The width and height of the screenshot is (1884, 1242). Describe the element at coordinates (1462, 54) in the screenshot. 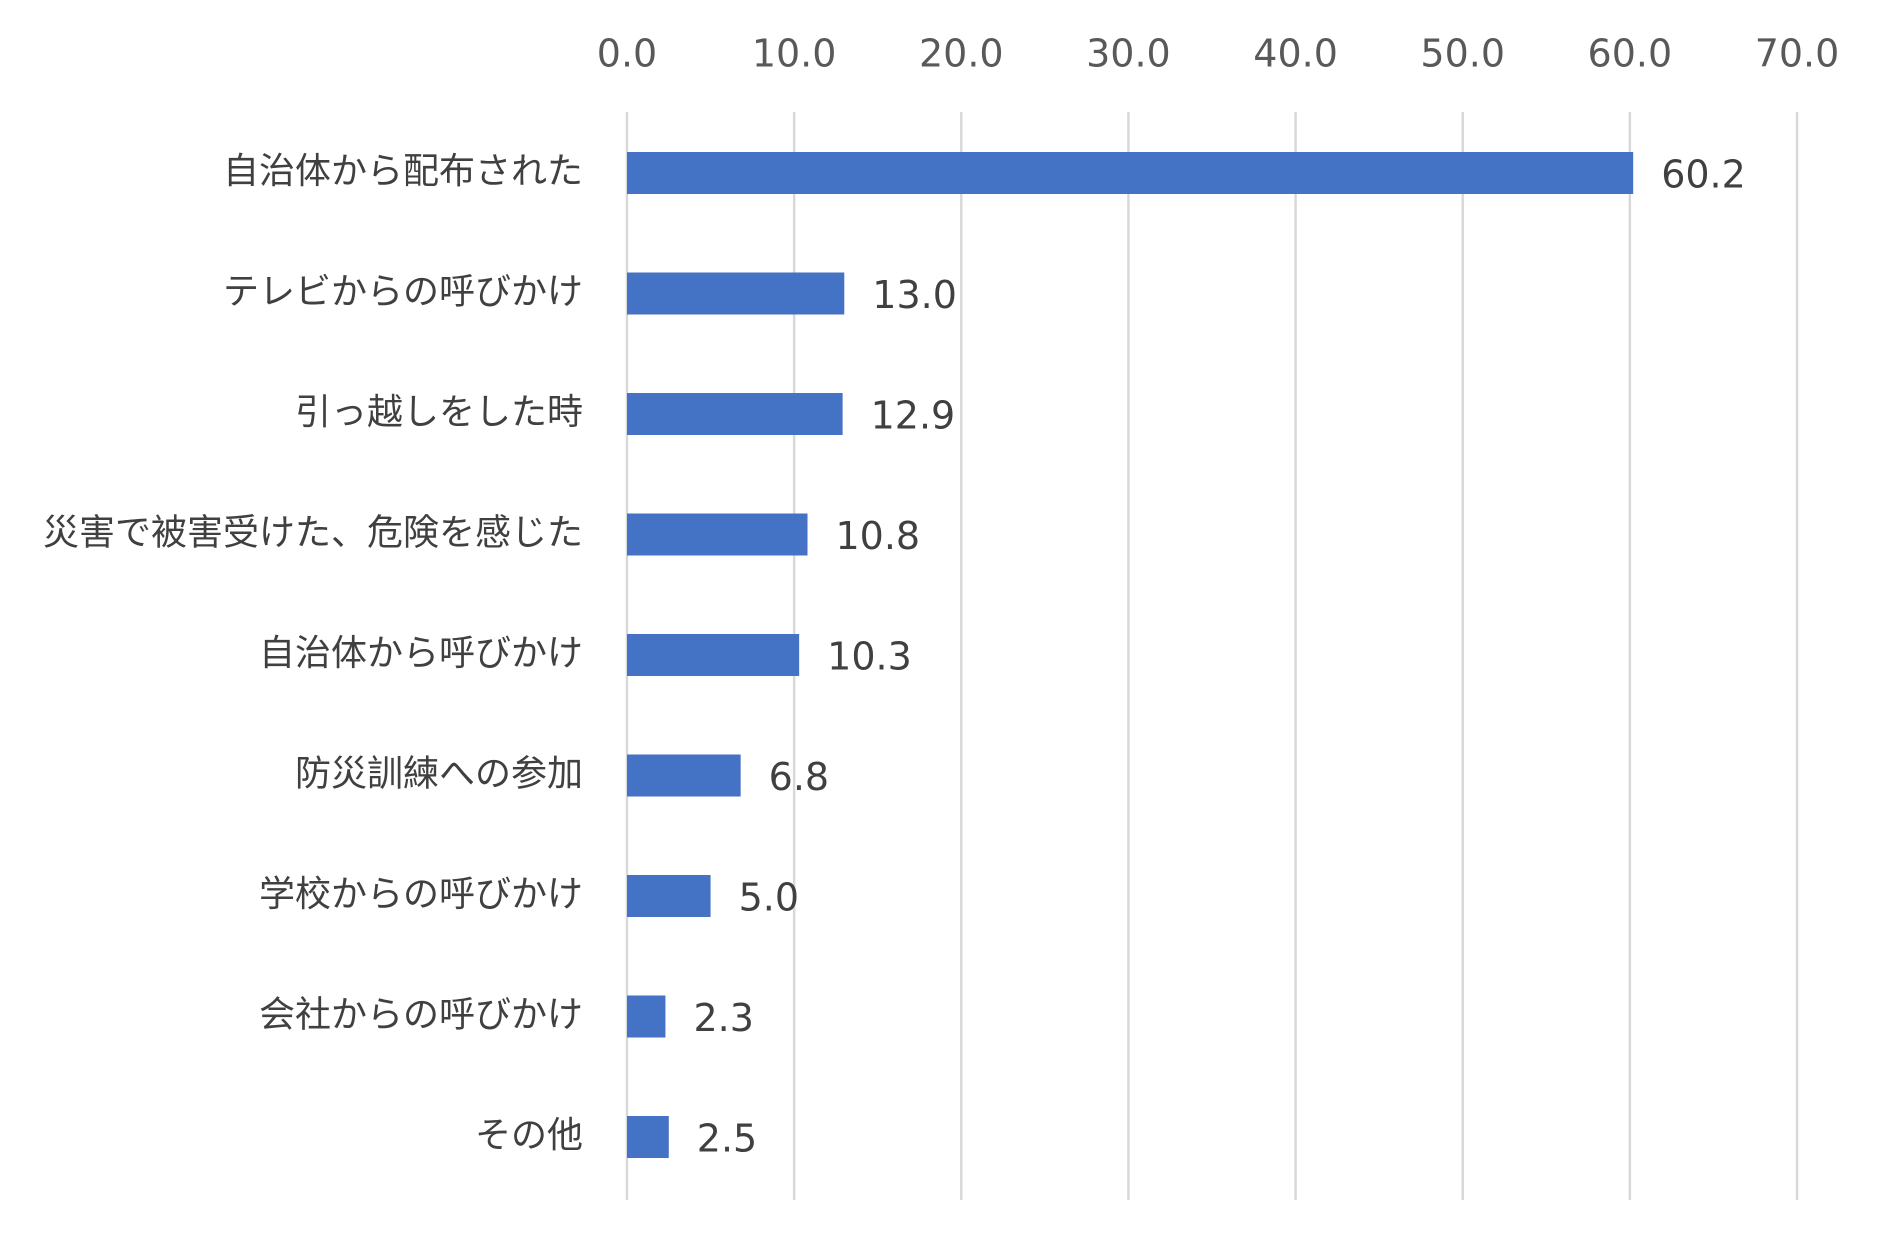

I see `x-tick-label: 50.0` at that location.